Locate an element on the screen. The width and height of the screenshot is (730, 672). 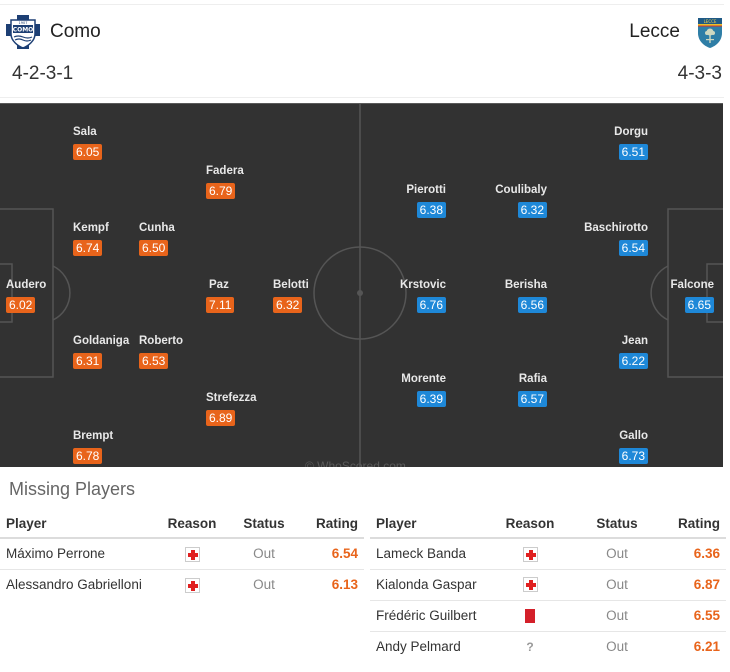
rating: 6.13 is located at coordinates (344, 585).